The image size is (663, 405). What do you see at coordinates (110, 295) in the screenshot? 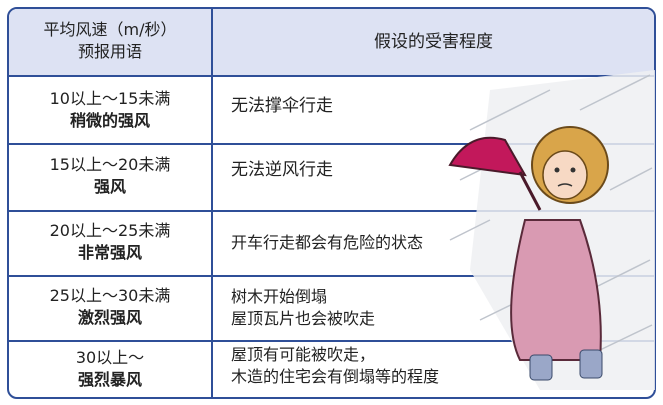
I see `speed: 25以上～30未满` at bounding box center [110, 295].